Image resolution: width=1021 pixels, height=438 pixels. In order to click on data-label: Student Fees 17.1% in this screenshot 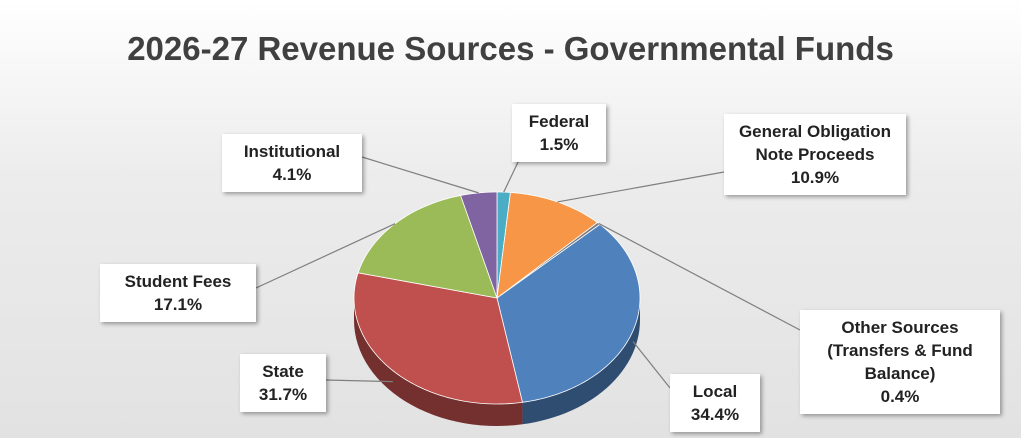, I will do `click(178, 293)`.